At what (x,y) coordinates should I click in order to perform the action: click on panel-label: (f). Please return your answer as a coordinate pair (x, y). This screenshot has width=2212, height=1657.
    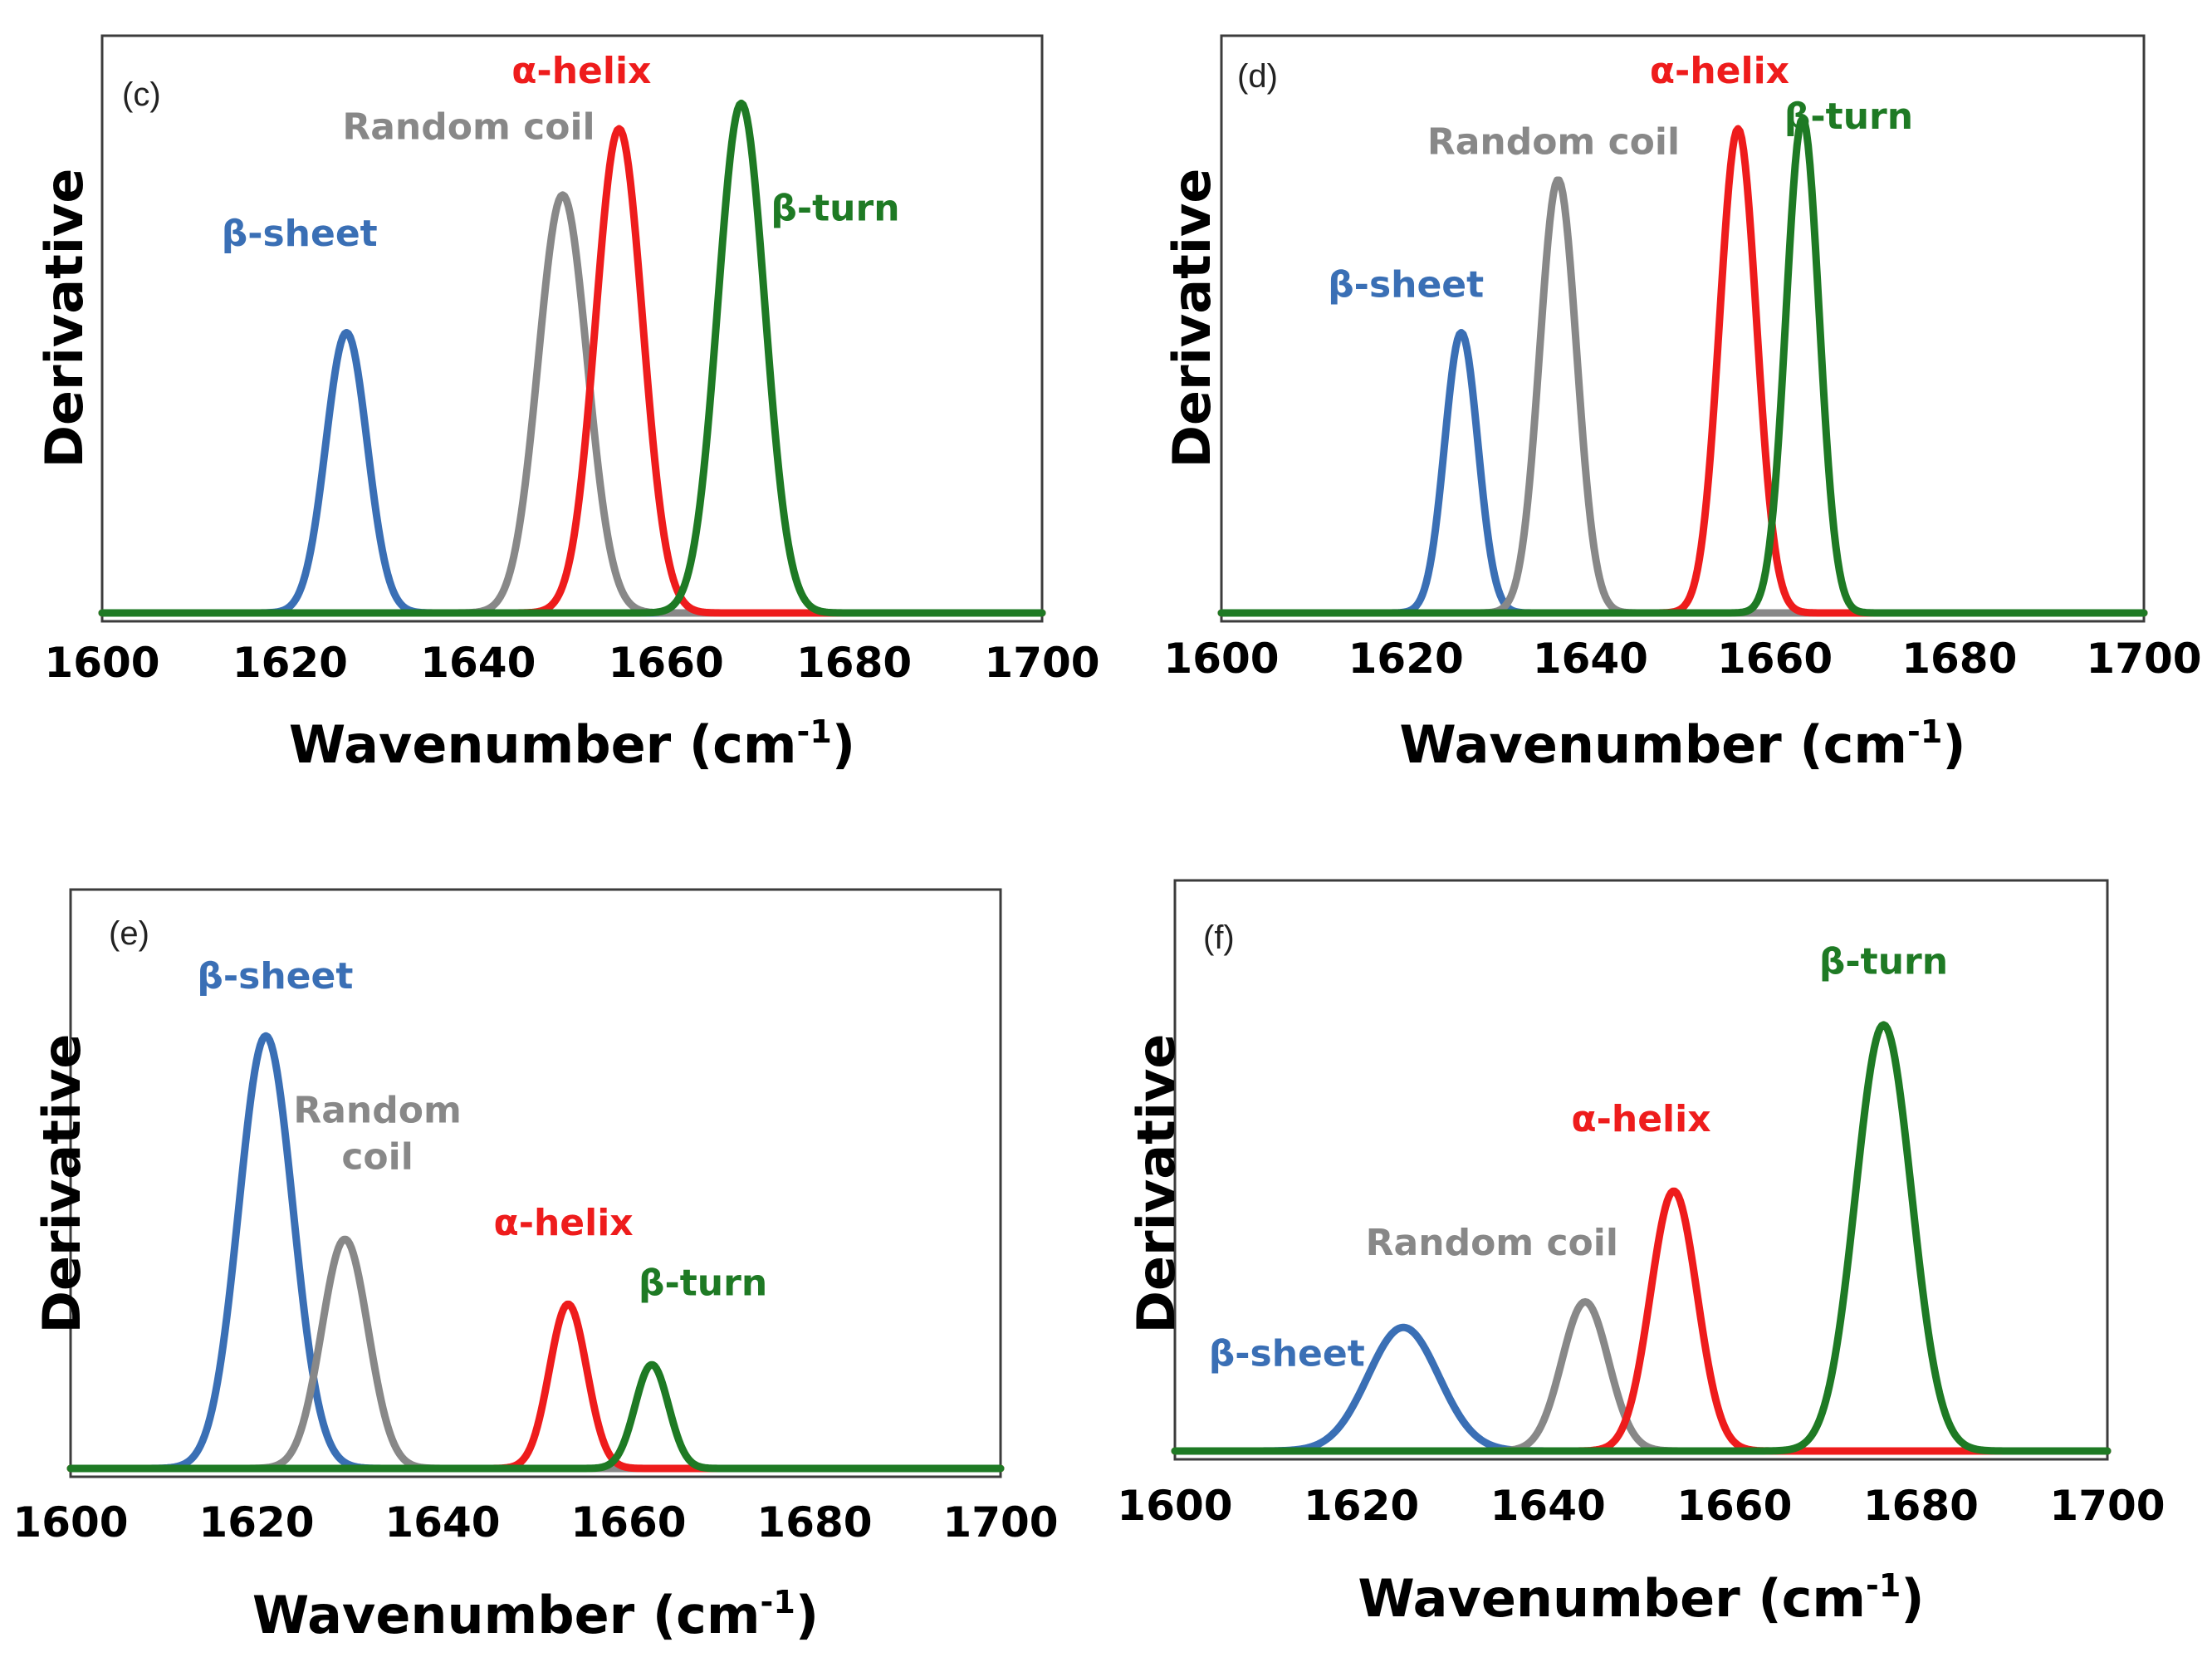
    Looking at the image, I should click on (1219, 937).